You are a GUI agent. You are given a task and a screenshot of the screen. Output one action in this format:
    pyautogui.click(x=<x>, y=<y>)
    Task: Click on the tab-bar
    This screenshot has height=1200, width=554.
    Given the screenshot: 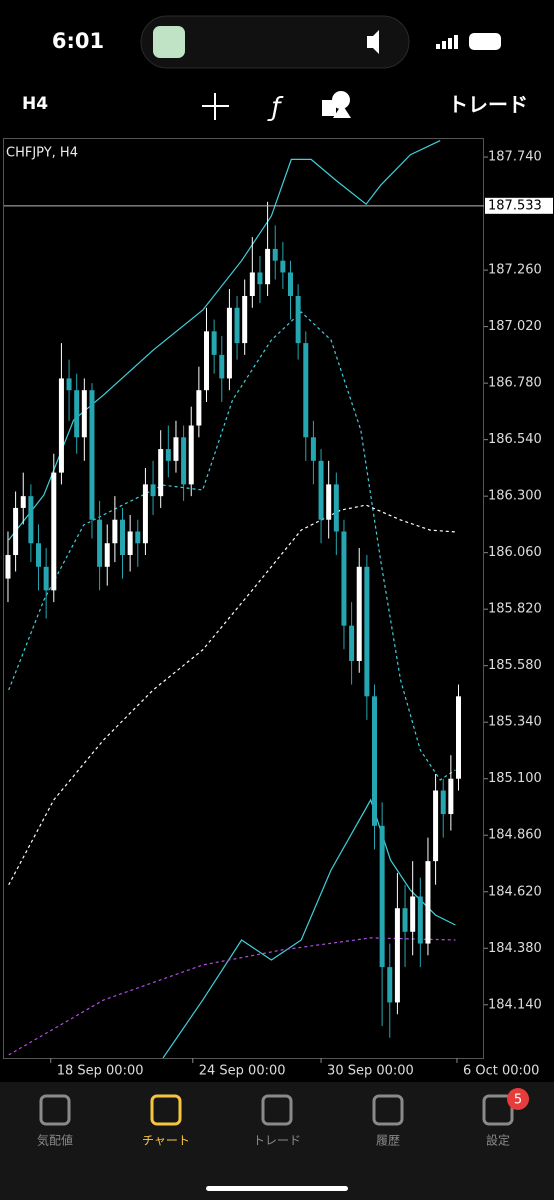 What is the action you would take?
    pyautogui.click(x=277, y=1141)
    